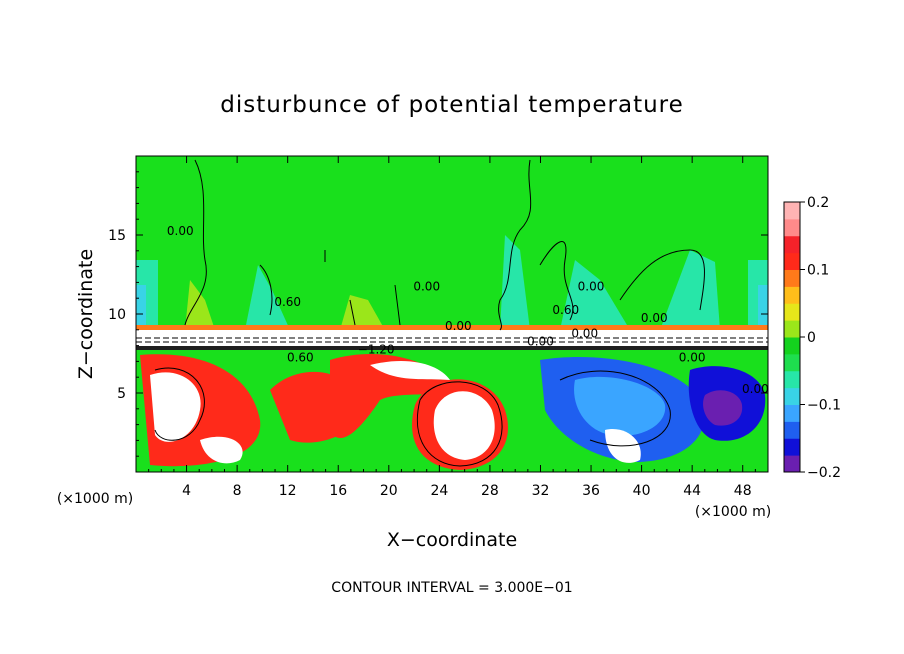 This screenshot has width=904, height=654. I want to click on contour-label: −1.20, so click(376, 350).